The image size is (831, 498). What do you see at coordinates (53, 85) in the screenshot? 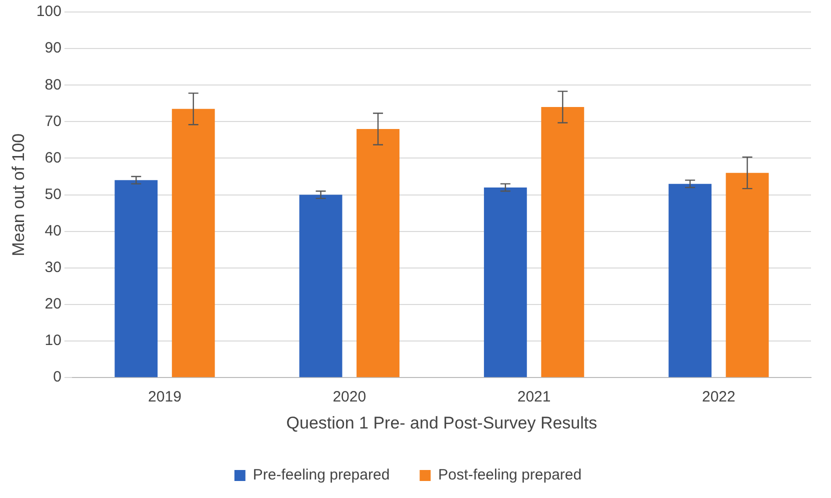
I see `y-tick-label: 80` at bounding box center [53, 85].